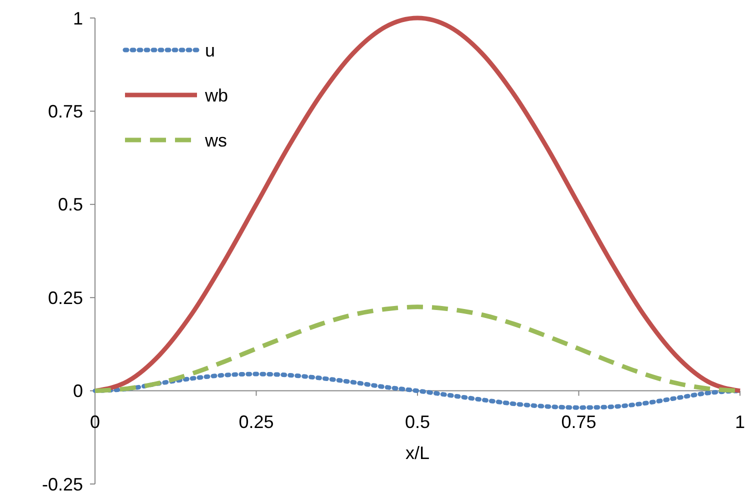 This screenshot has height=504, width=745. Describe the element at coordinates (70, 204) in the screenshot. I see `y-tick-label: 0.5` at that location.